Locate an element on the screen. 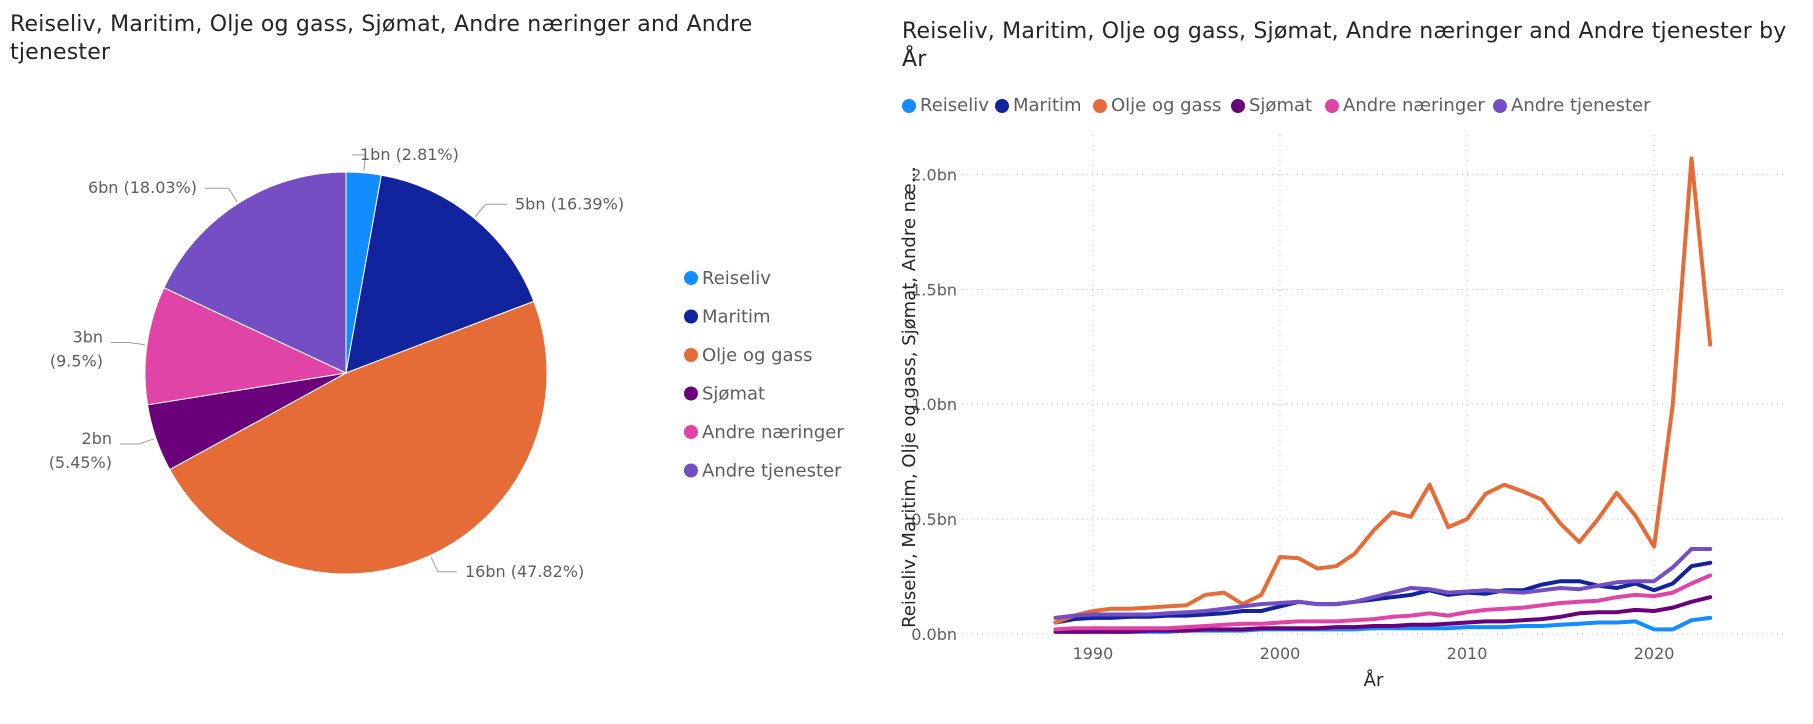  x-tick-label: 2020 is located at coordinates (1654, 653).